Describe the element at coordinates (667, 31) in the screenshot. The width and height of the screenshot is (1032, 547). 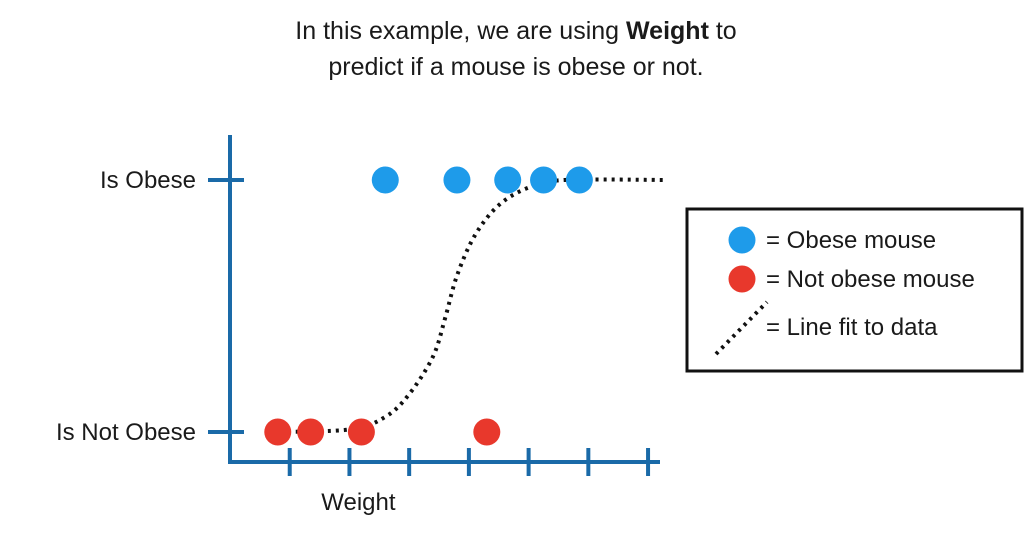
I see `caption-bold-weight: Weight` at that location.